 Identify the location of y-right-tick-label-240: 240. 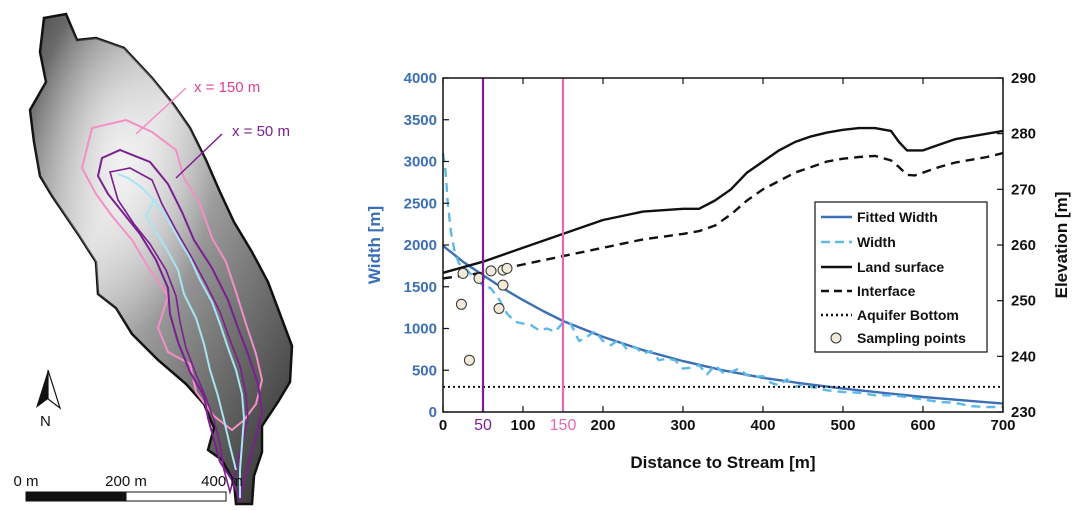
(1023, 356).